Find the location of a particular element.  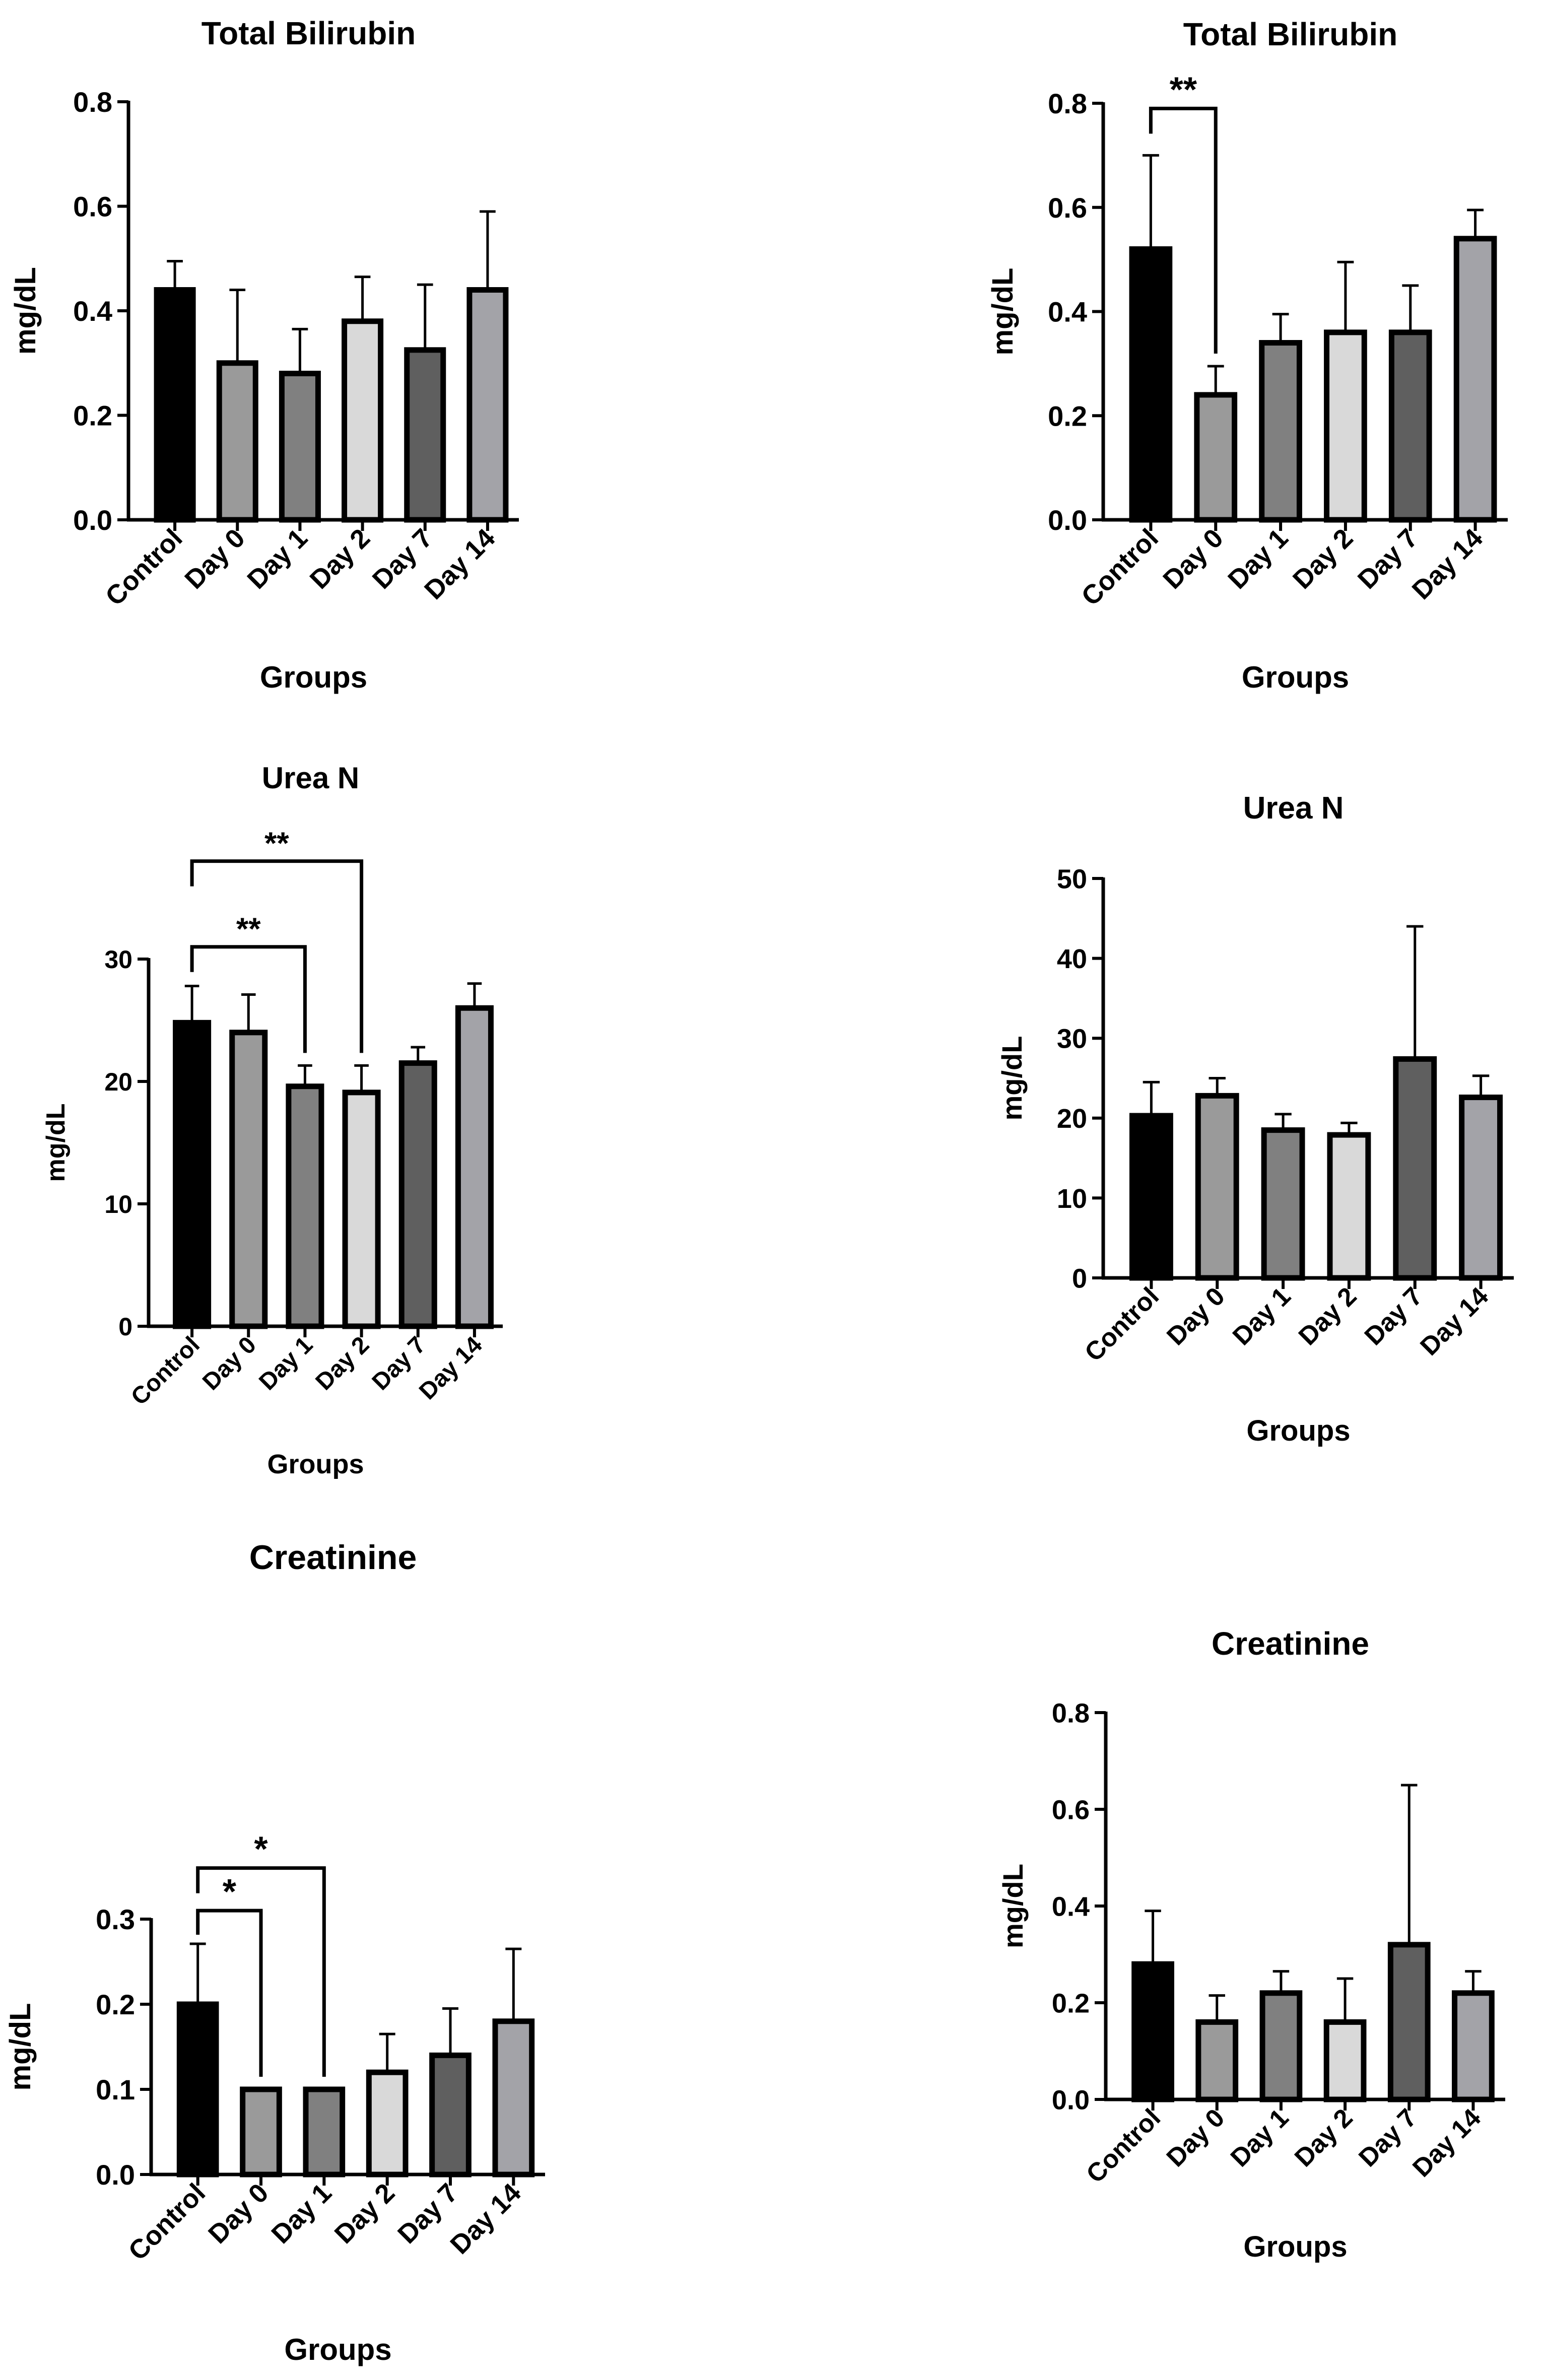

panel-4-ytick-label-2: 20 is located at coordinates (1072, 1119).